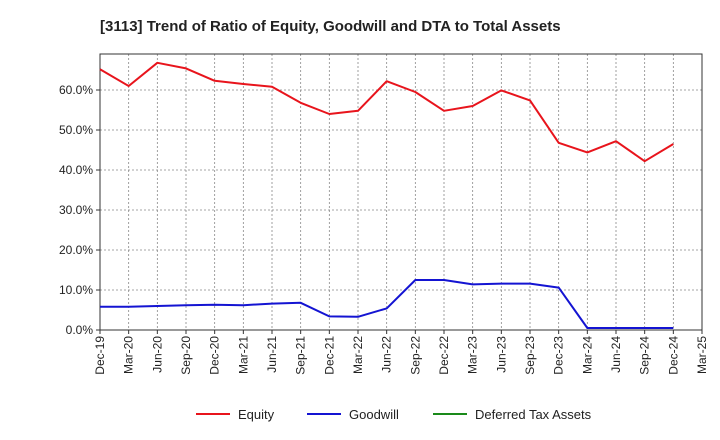  What do you see at coordinates (301, 355) in the screenshot?
I see `x-tick-label: Sep-21` at bounding box center [301, 355].